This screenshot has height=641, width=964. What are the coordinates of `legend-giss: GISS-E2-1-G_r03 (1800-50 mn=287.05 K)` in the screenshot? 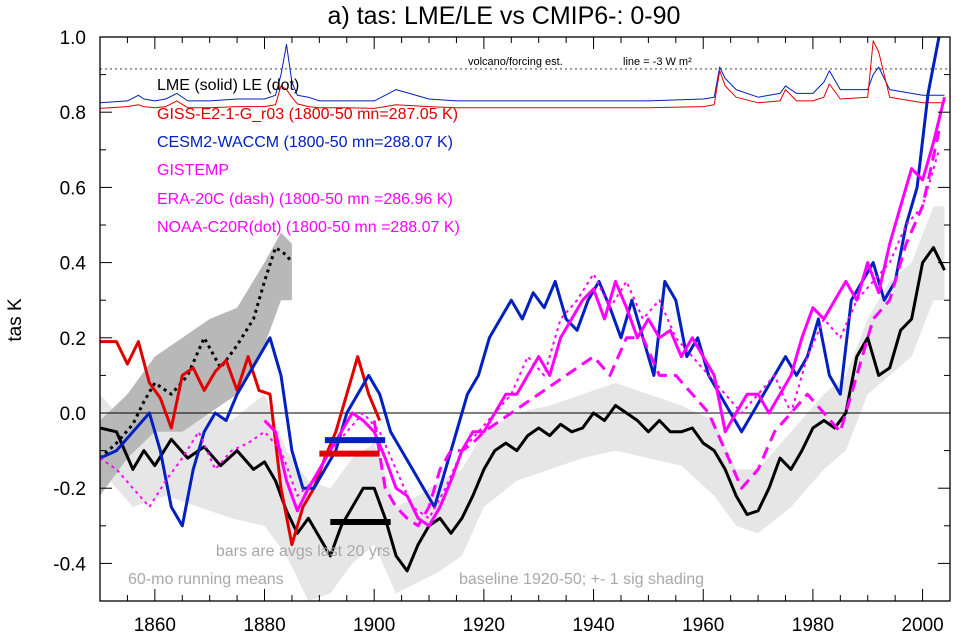 It's located at (307, 114).